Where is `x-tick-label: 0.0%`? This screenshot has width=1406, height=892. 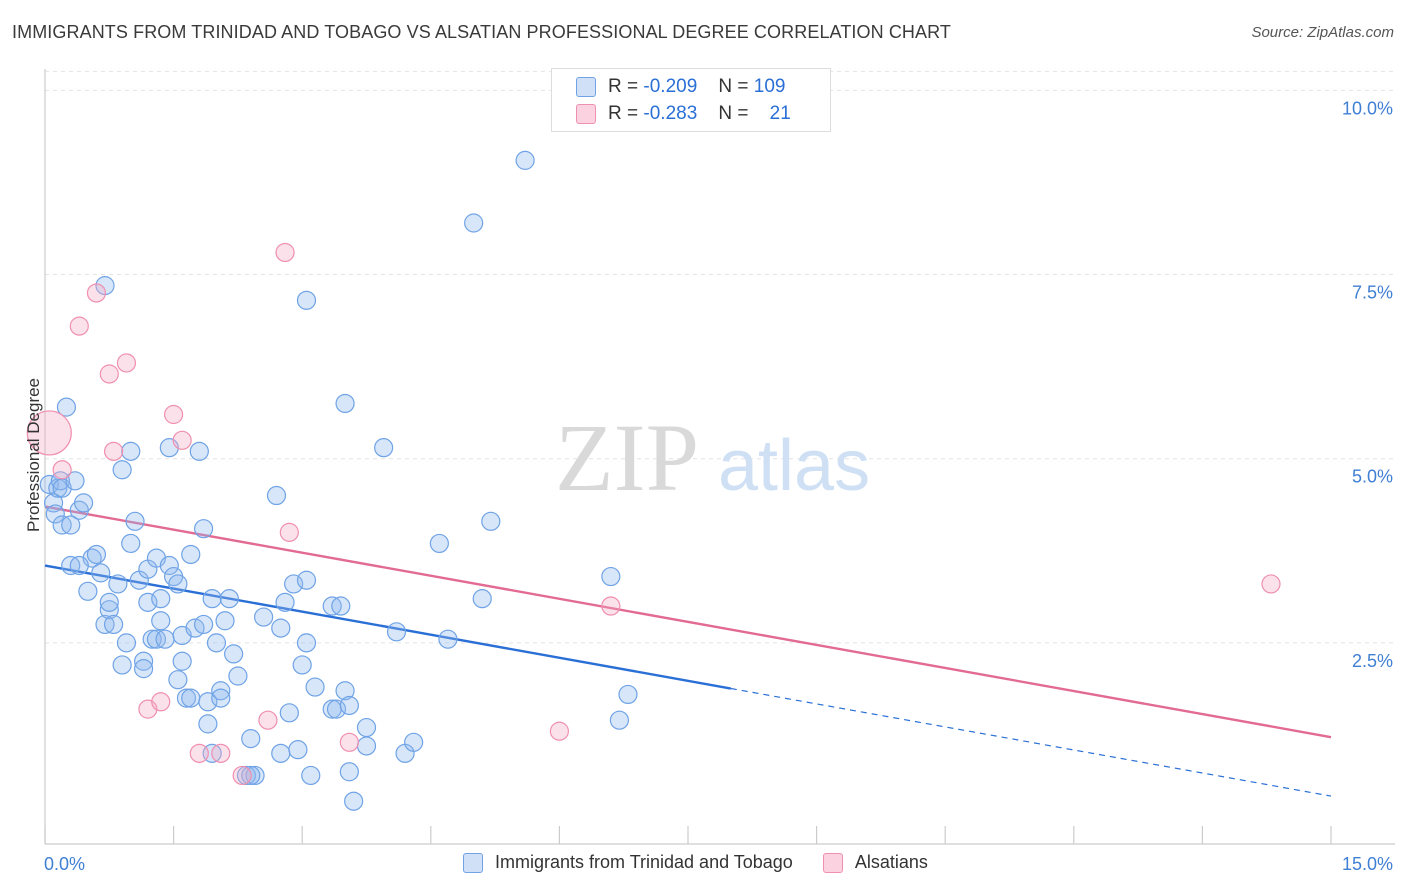 x-tick-label: 0.0% is located at coordinates (64, 864).